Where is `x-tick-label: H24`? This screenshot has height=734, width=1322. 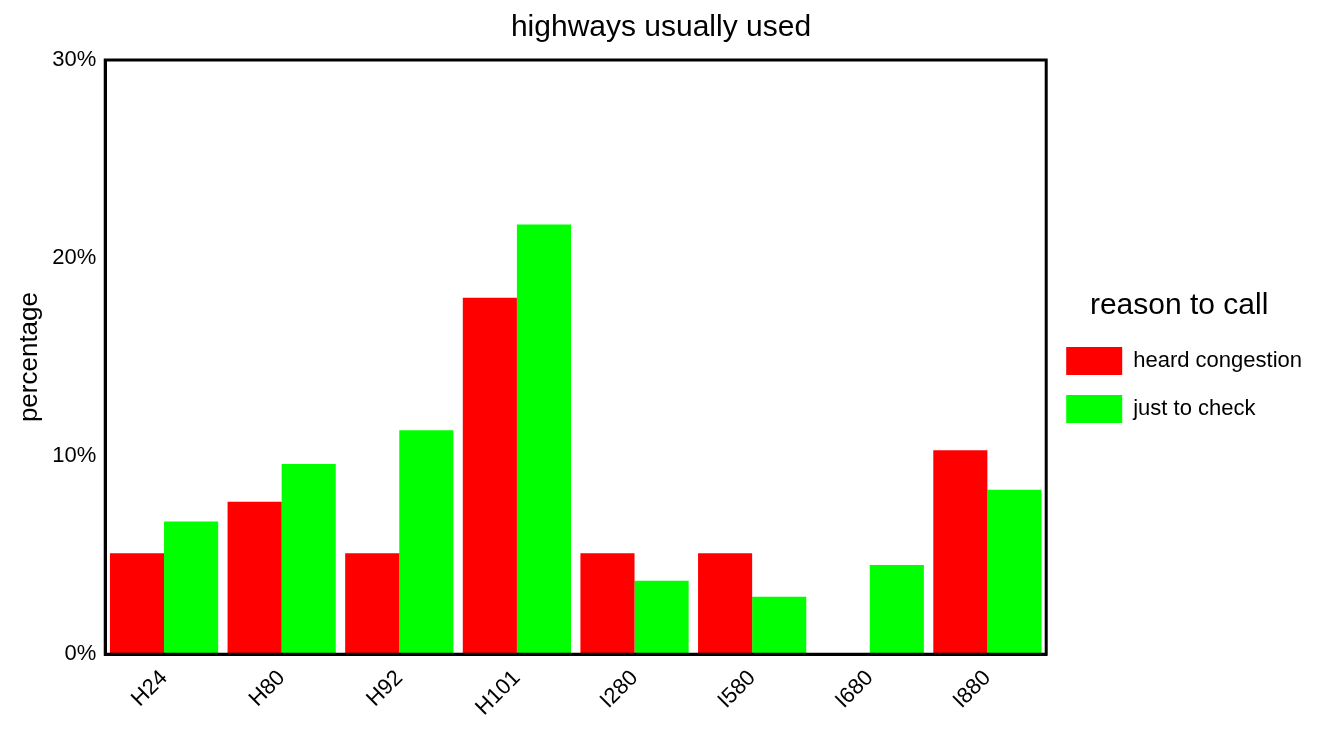
x-tick-label: H24 is located at coordinates (148, 687).